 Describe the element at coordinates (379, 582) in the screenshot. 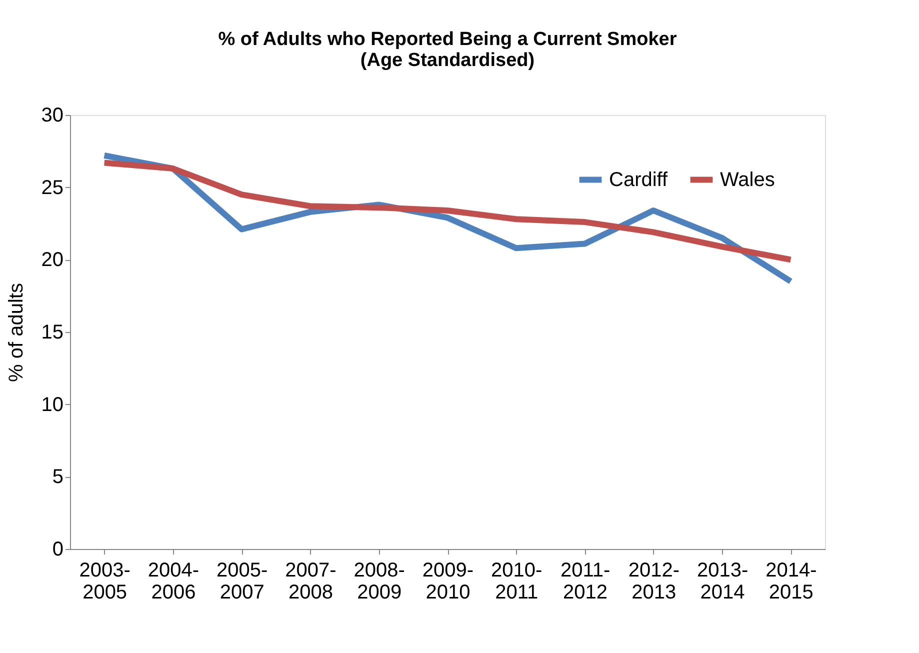

I see `x-tick-label: 2008-2009` at that location.